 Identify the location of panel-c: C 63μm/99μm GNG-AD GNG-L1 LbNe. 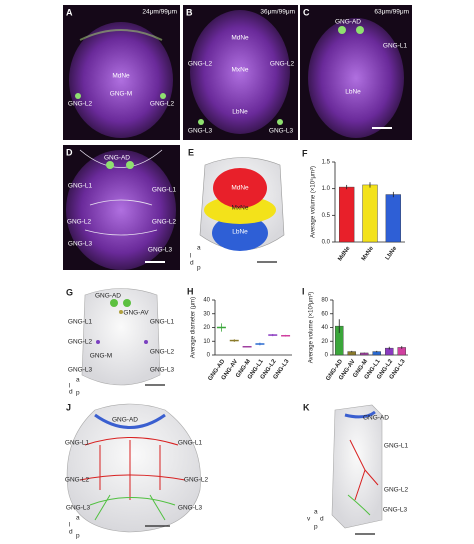
(356, 72).